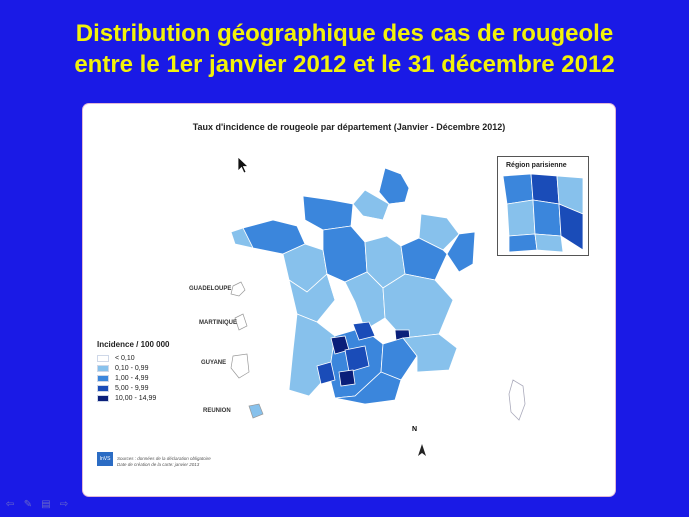 Image resolution: width=689 pixels, height=517 pixels. Describe the element at coordinates (217, 411) in the screenshot. I see `reunion-label: REUNION` at that location.